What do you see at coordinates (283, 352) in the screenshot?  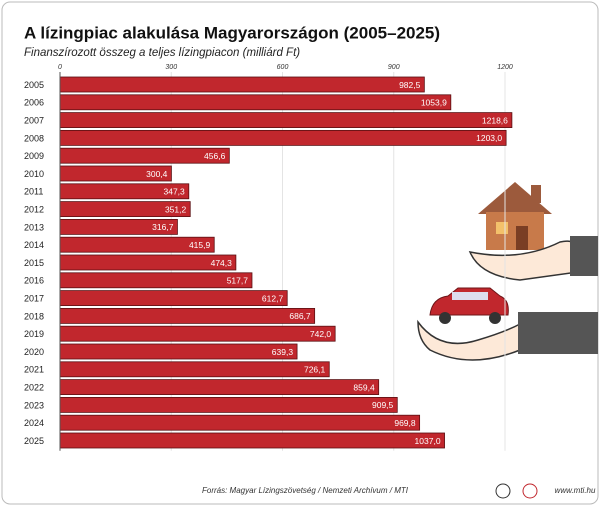 I see `value-label: 639,3` at bounding box center [283, 352].